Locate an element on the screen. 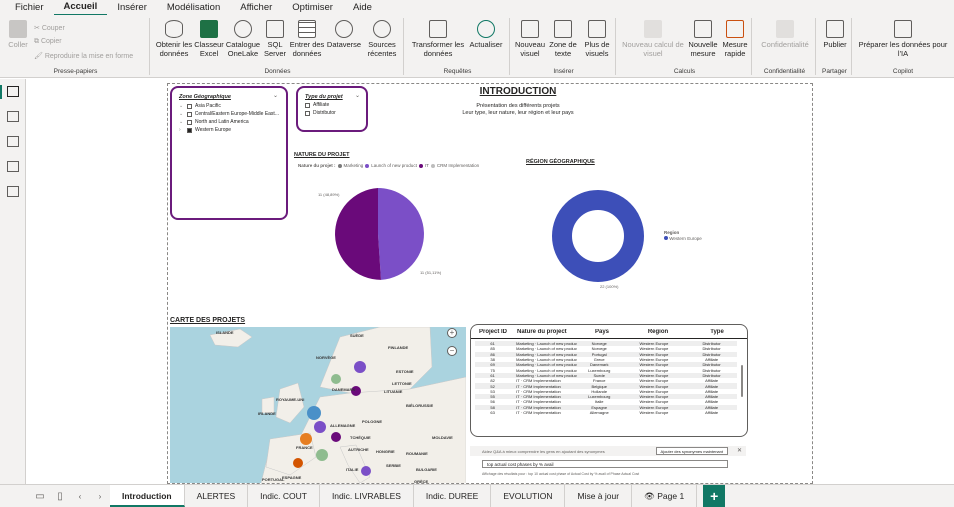 This screenshot has width=954, height=507. next-page-icon: › is located at coordinates (100, 496).